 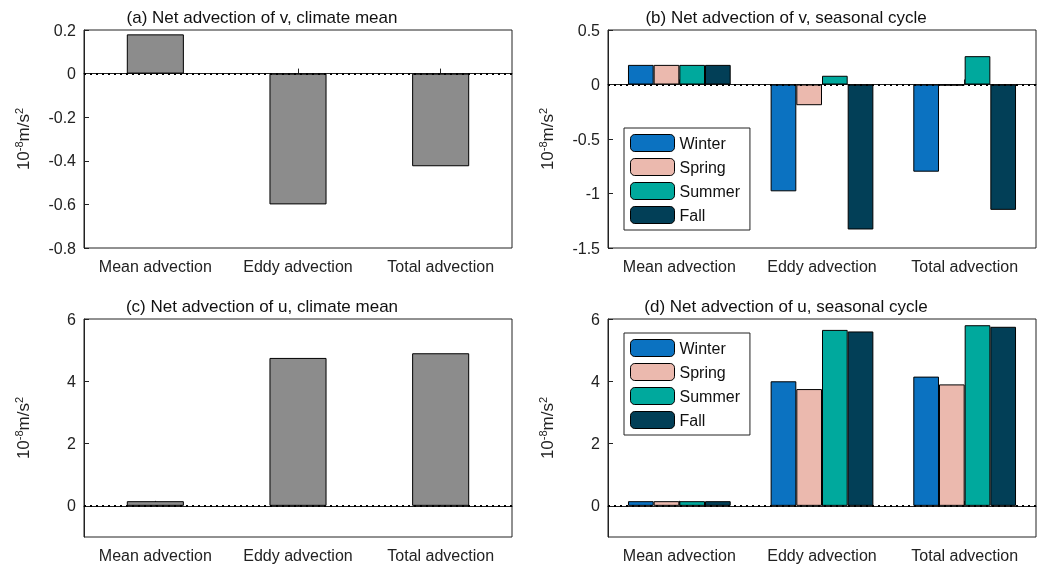 What do you see at coordinates (586, 139) in the screenshot?
I see `y-tick-label: -0.5` at bounding box center [586, 139].